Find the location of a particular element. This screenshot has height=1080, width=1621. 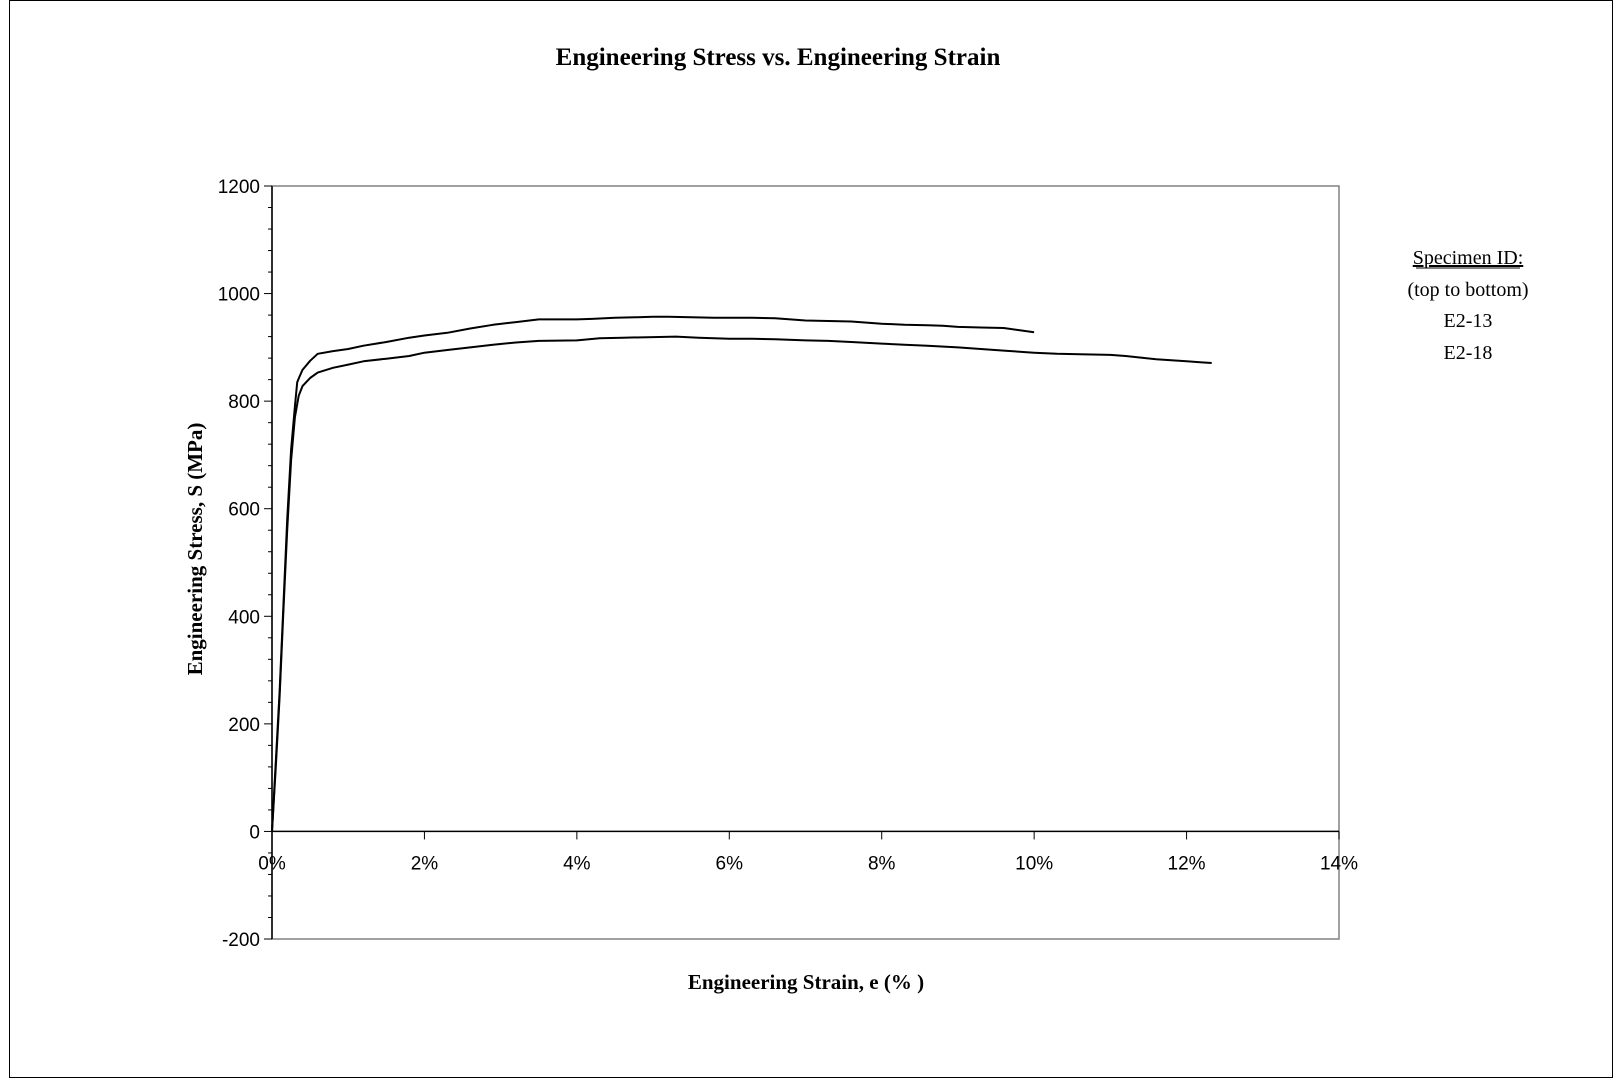

x-tick-label: 8% is located at coordinates (882, 863).